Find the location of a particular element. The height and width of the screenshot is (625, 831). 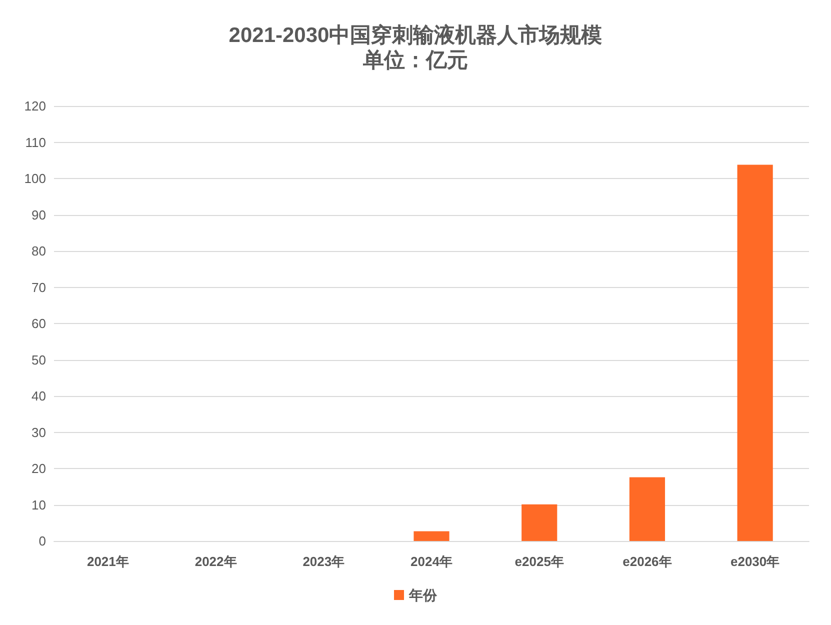

x-tick-label: 2024年 is located at coordinates (431, 561).